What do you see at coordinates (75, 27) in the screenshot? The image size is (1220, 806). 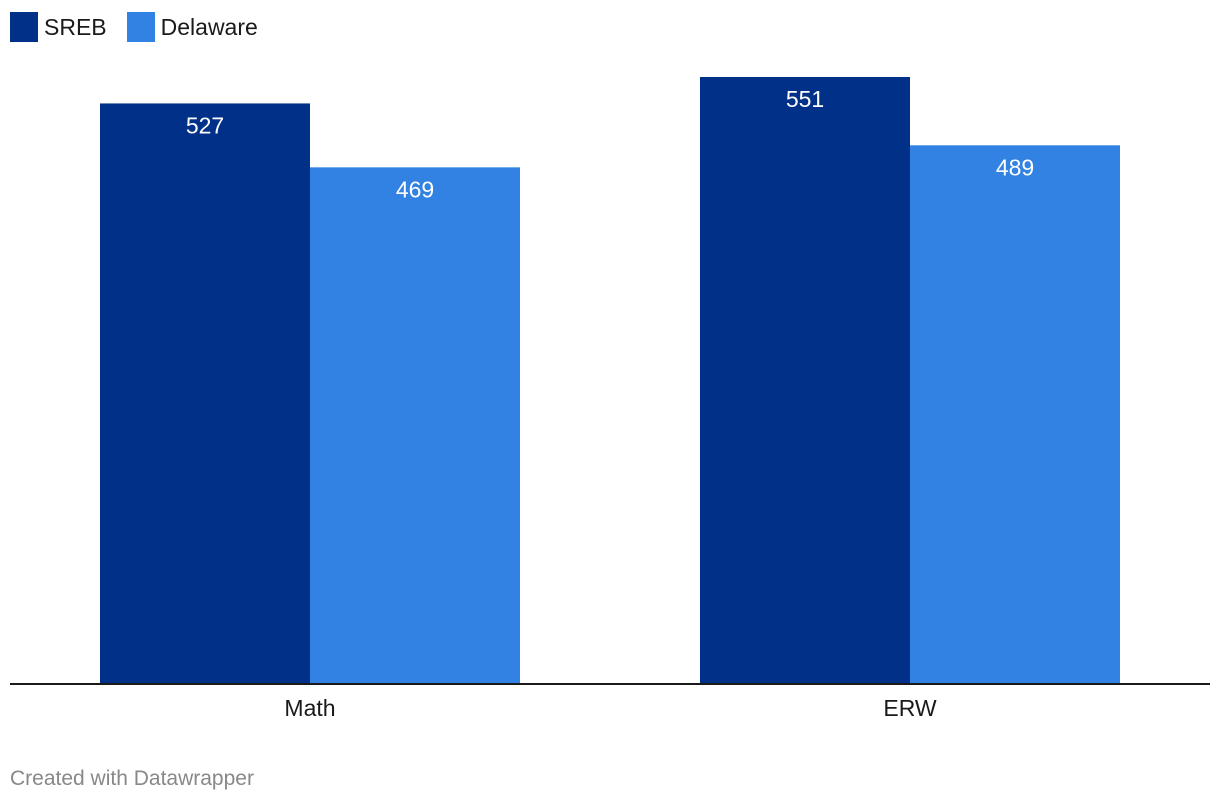 I see `legend-label-sreb: SREB` at bounding box center [75, 27].